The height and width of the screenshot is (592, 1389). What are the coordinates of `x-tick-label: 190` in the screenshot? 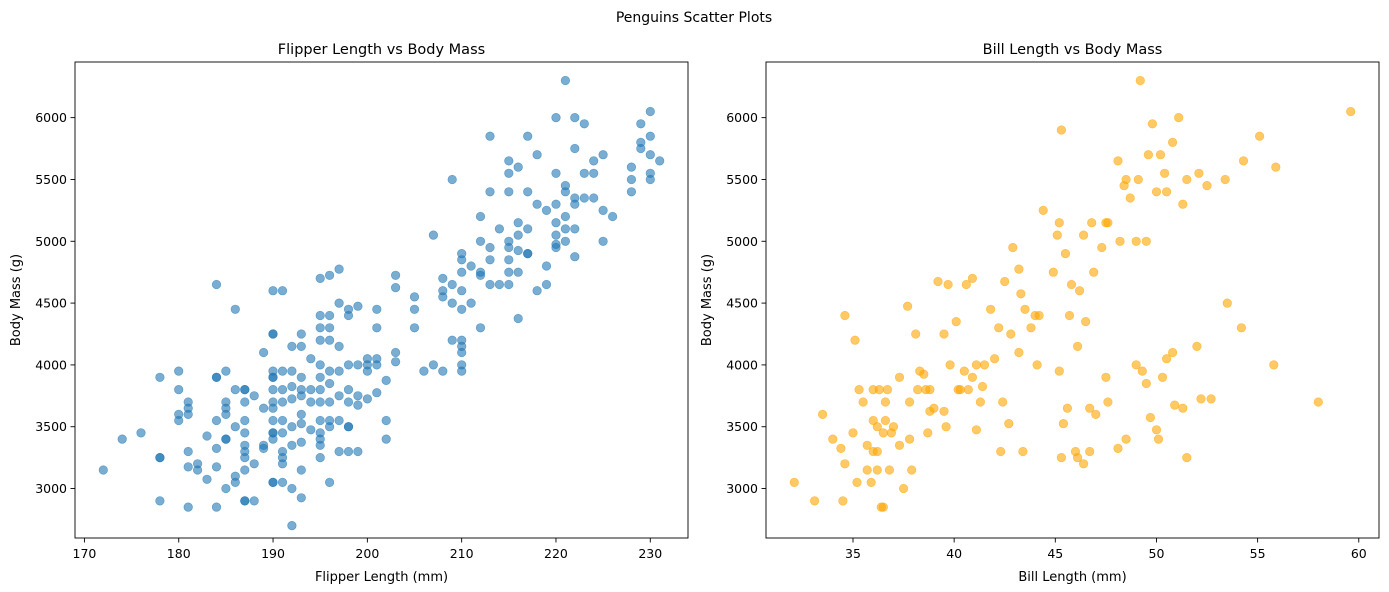 It's located at (273, 553).